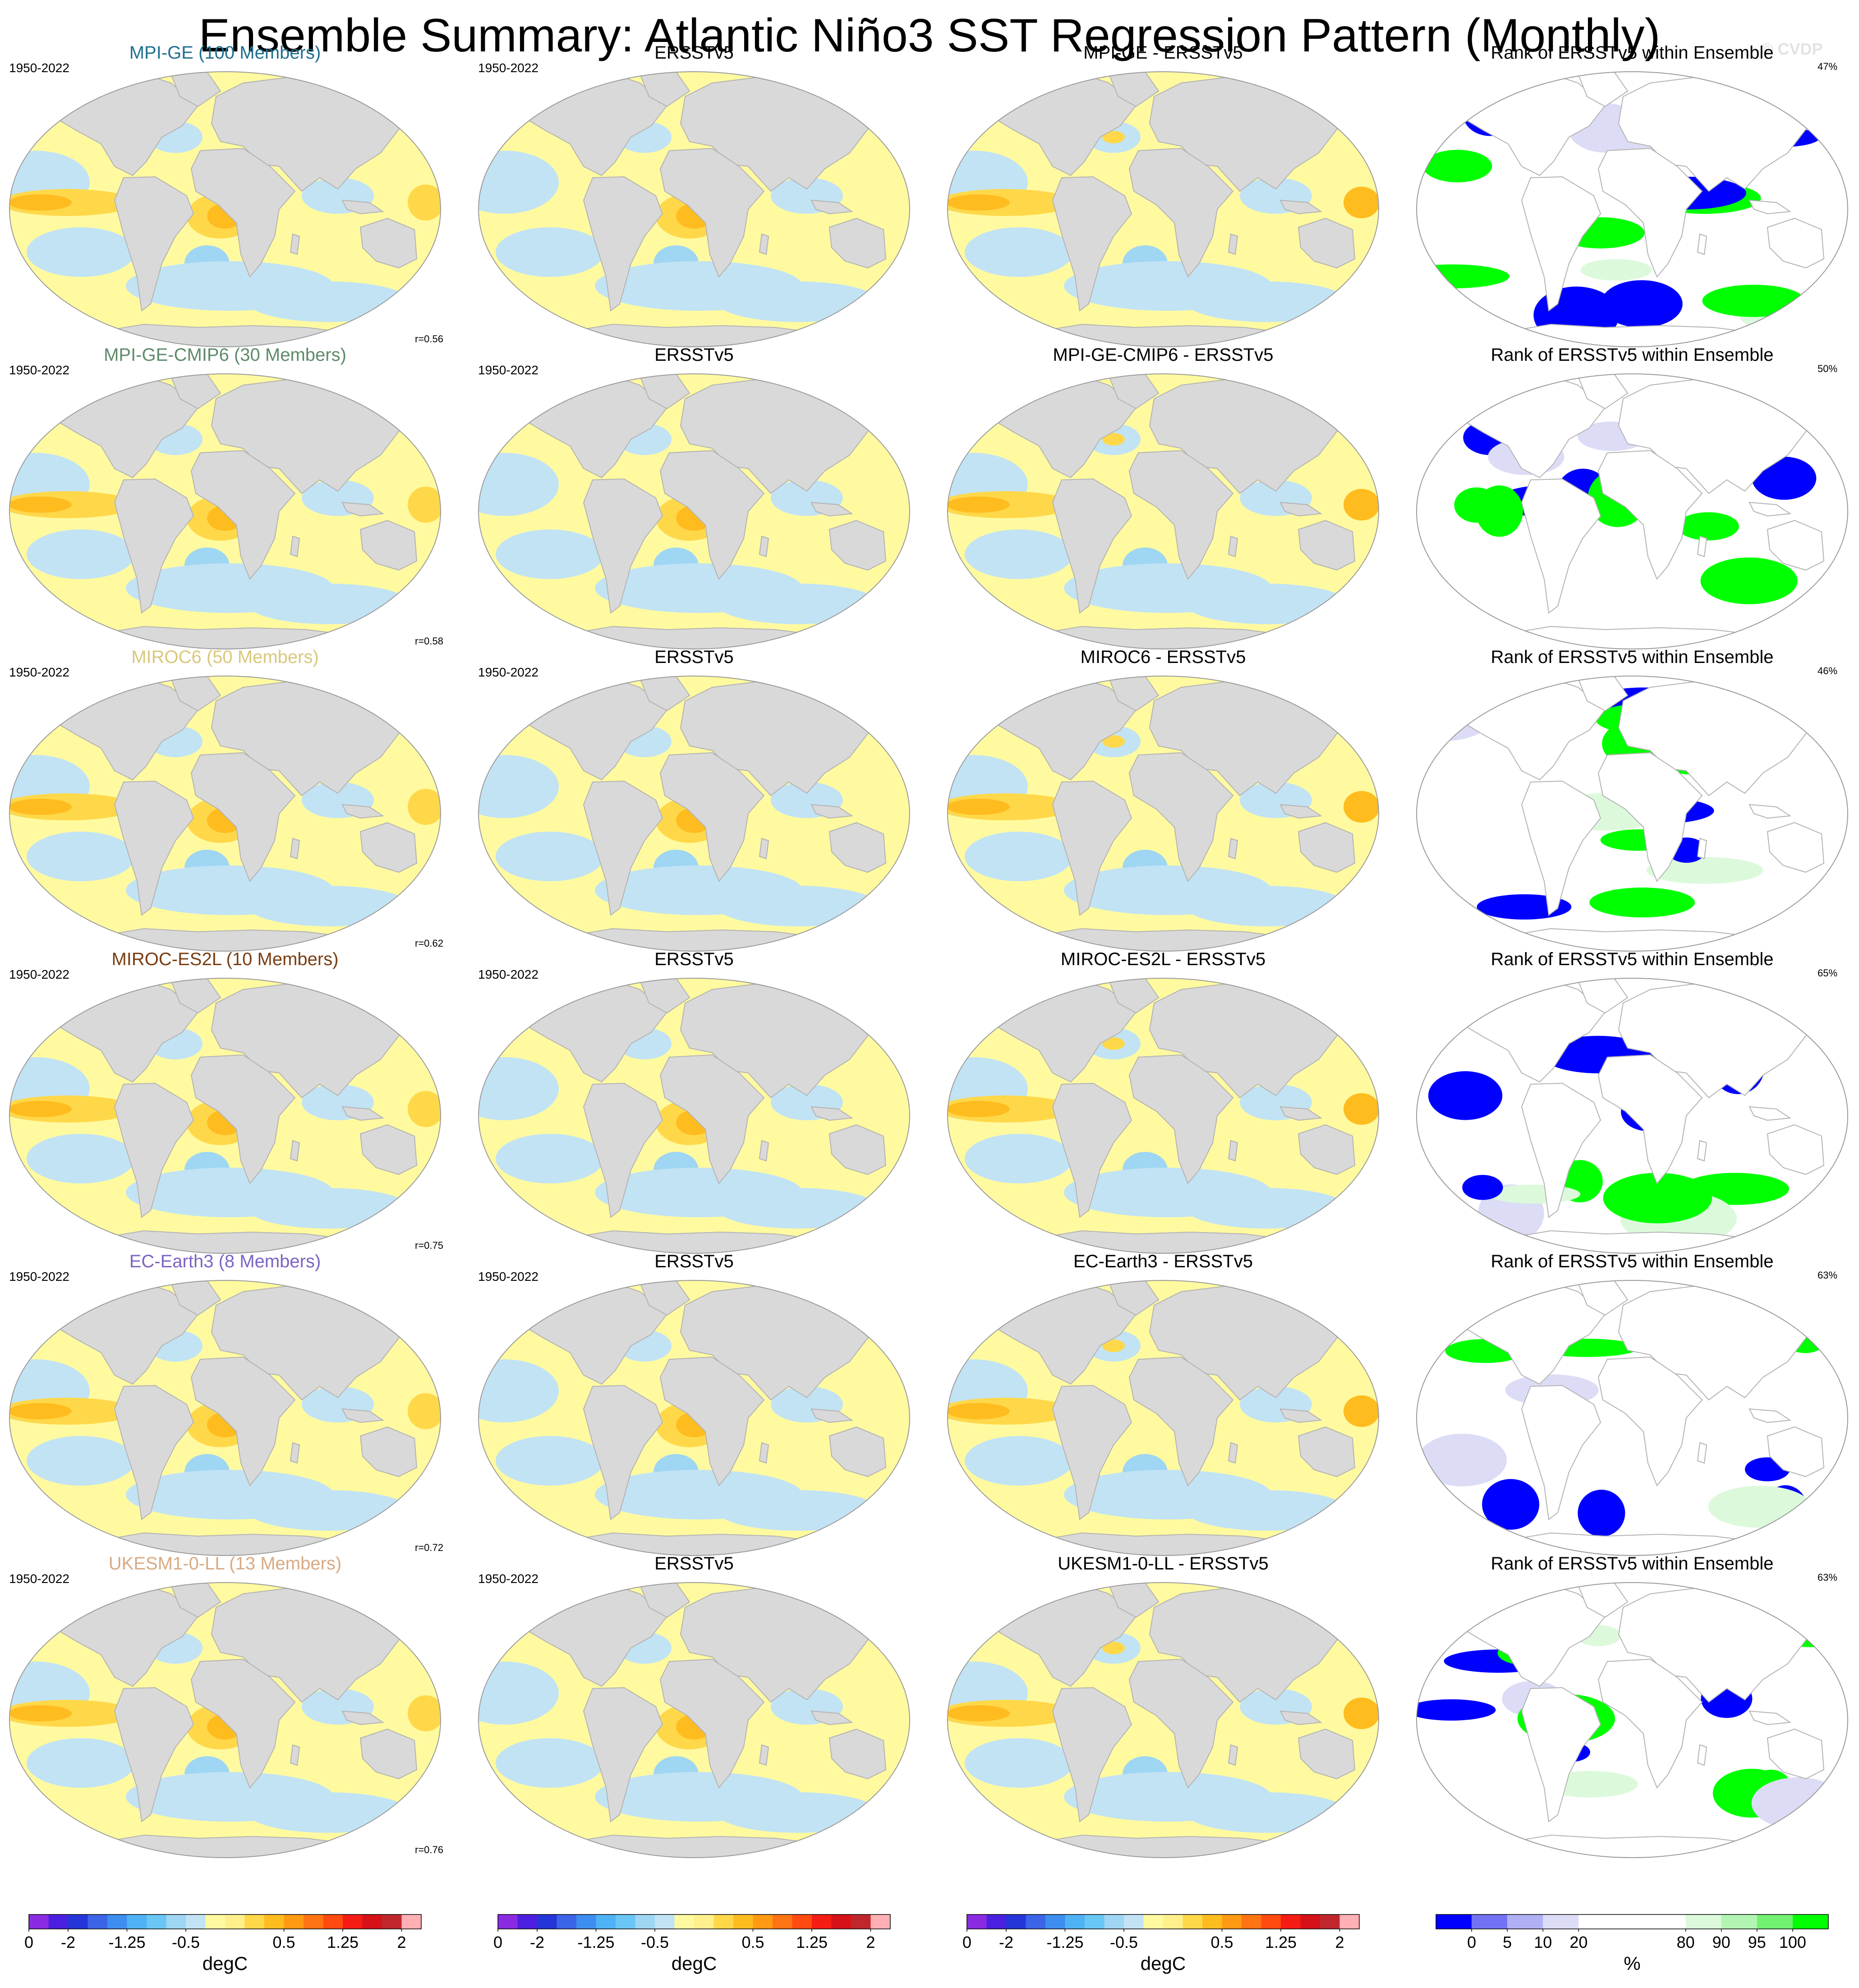  Describe the element at coordinates (429, 641) in the screenshot. I see `pattern-correlation: r=0.58` at that location.